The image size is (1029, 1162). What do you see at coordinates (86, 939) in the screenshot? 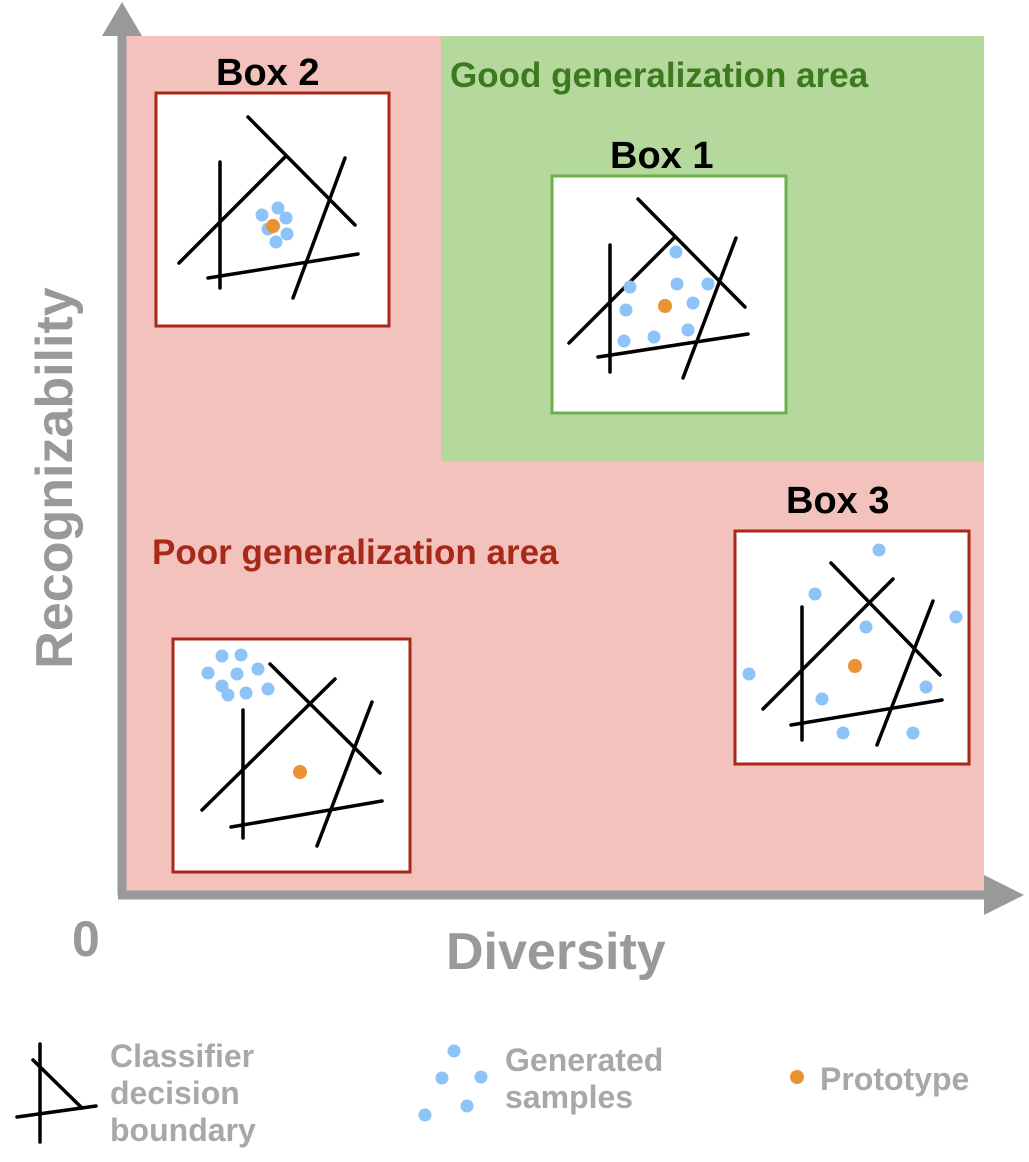
I see `origin-label: 0` at bounding box center [86, 939].